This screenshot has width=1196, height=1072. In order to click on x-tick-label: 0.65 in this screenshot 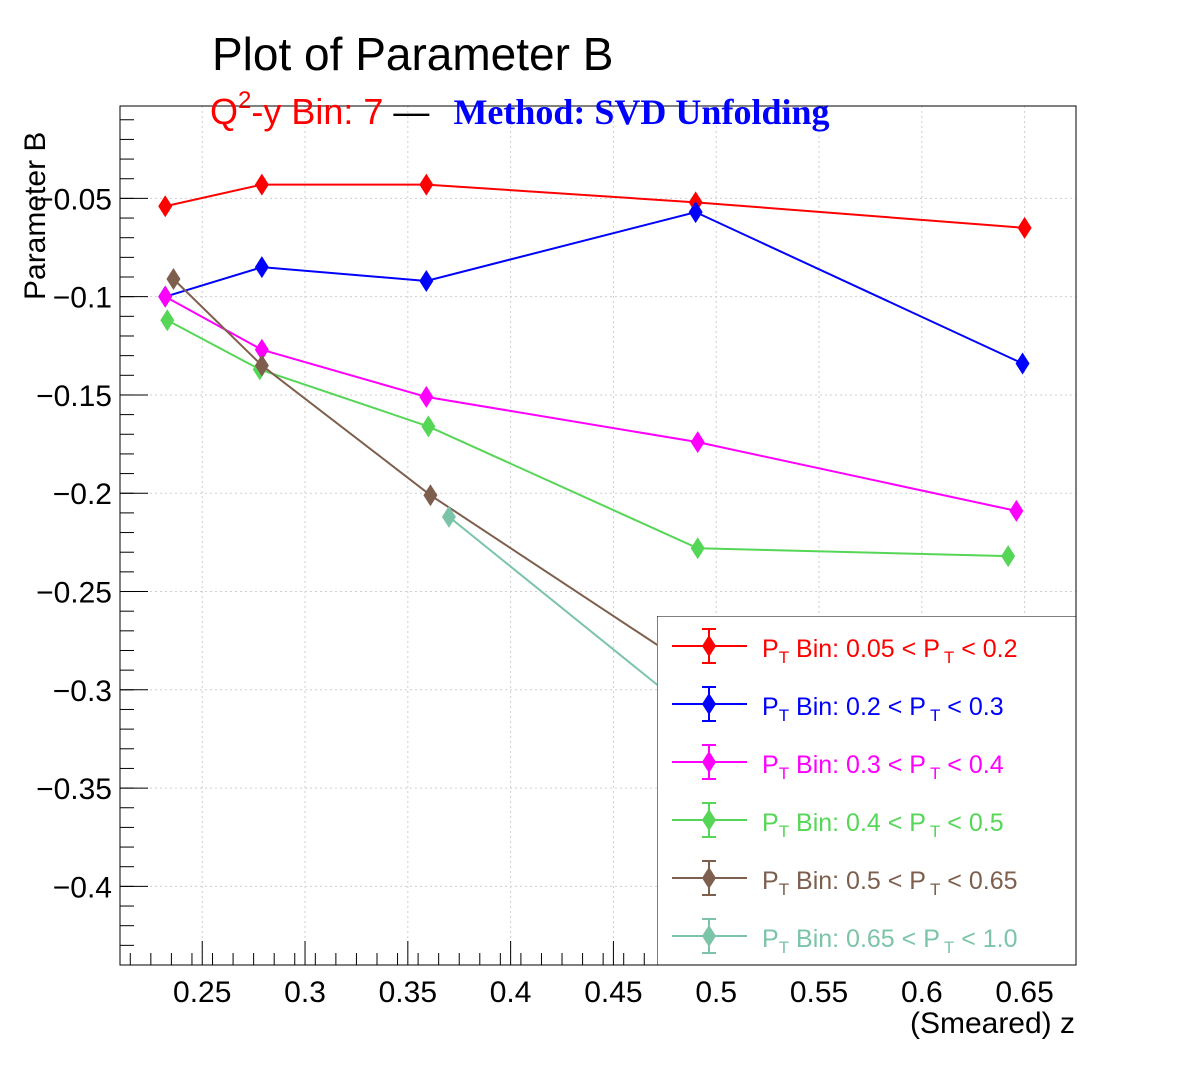, I will do `click(1024, 992)`.